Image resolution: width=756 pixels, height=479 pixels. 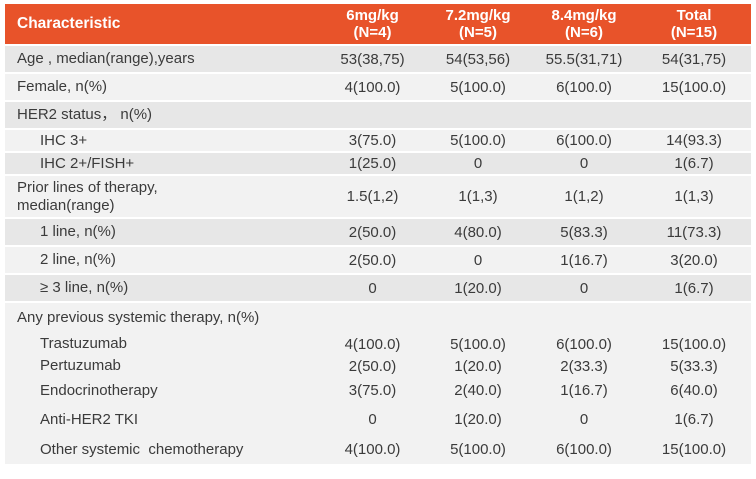 I want to click on cell-value: 6(40.0), so click(x=694, y=390).